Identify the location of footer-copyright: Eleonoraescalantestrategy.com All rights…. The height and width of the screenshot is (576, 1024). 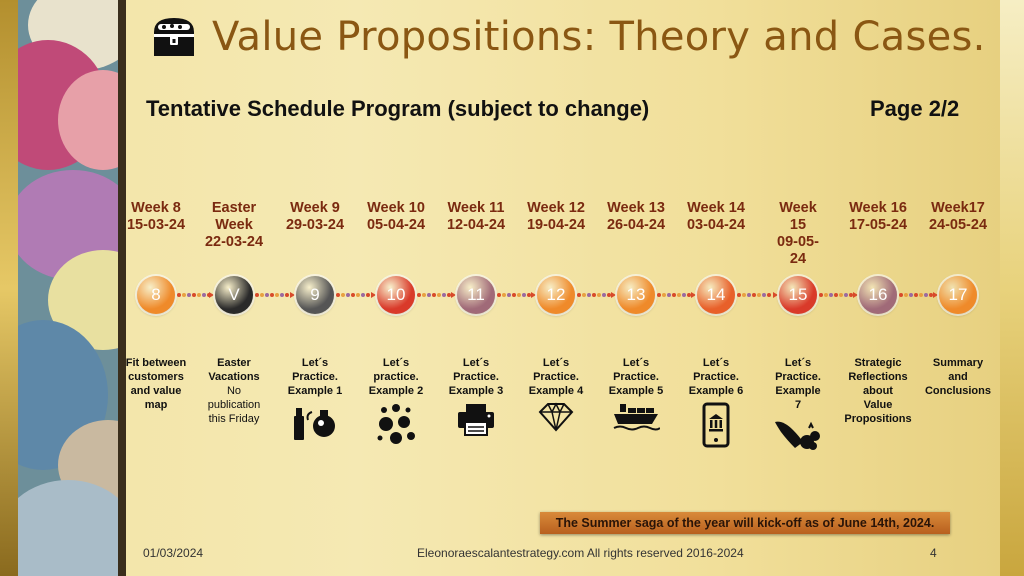
(580, 553).